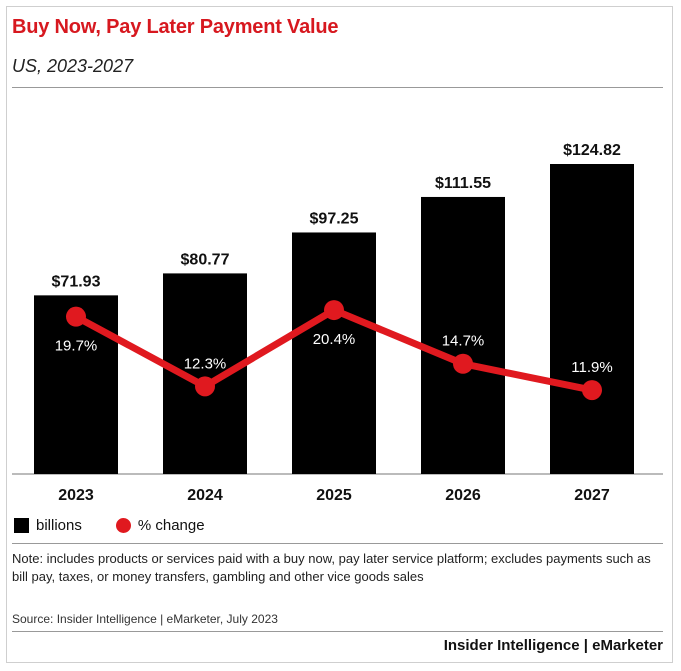 Image resolution: width=681 pixels, height=671 pixels. Describe the element at coordinates (175, 27) in the screenshot. I see `chart-title: Buy Now, Pay Later Payment Value` at that location.